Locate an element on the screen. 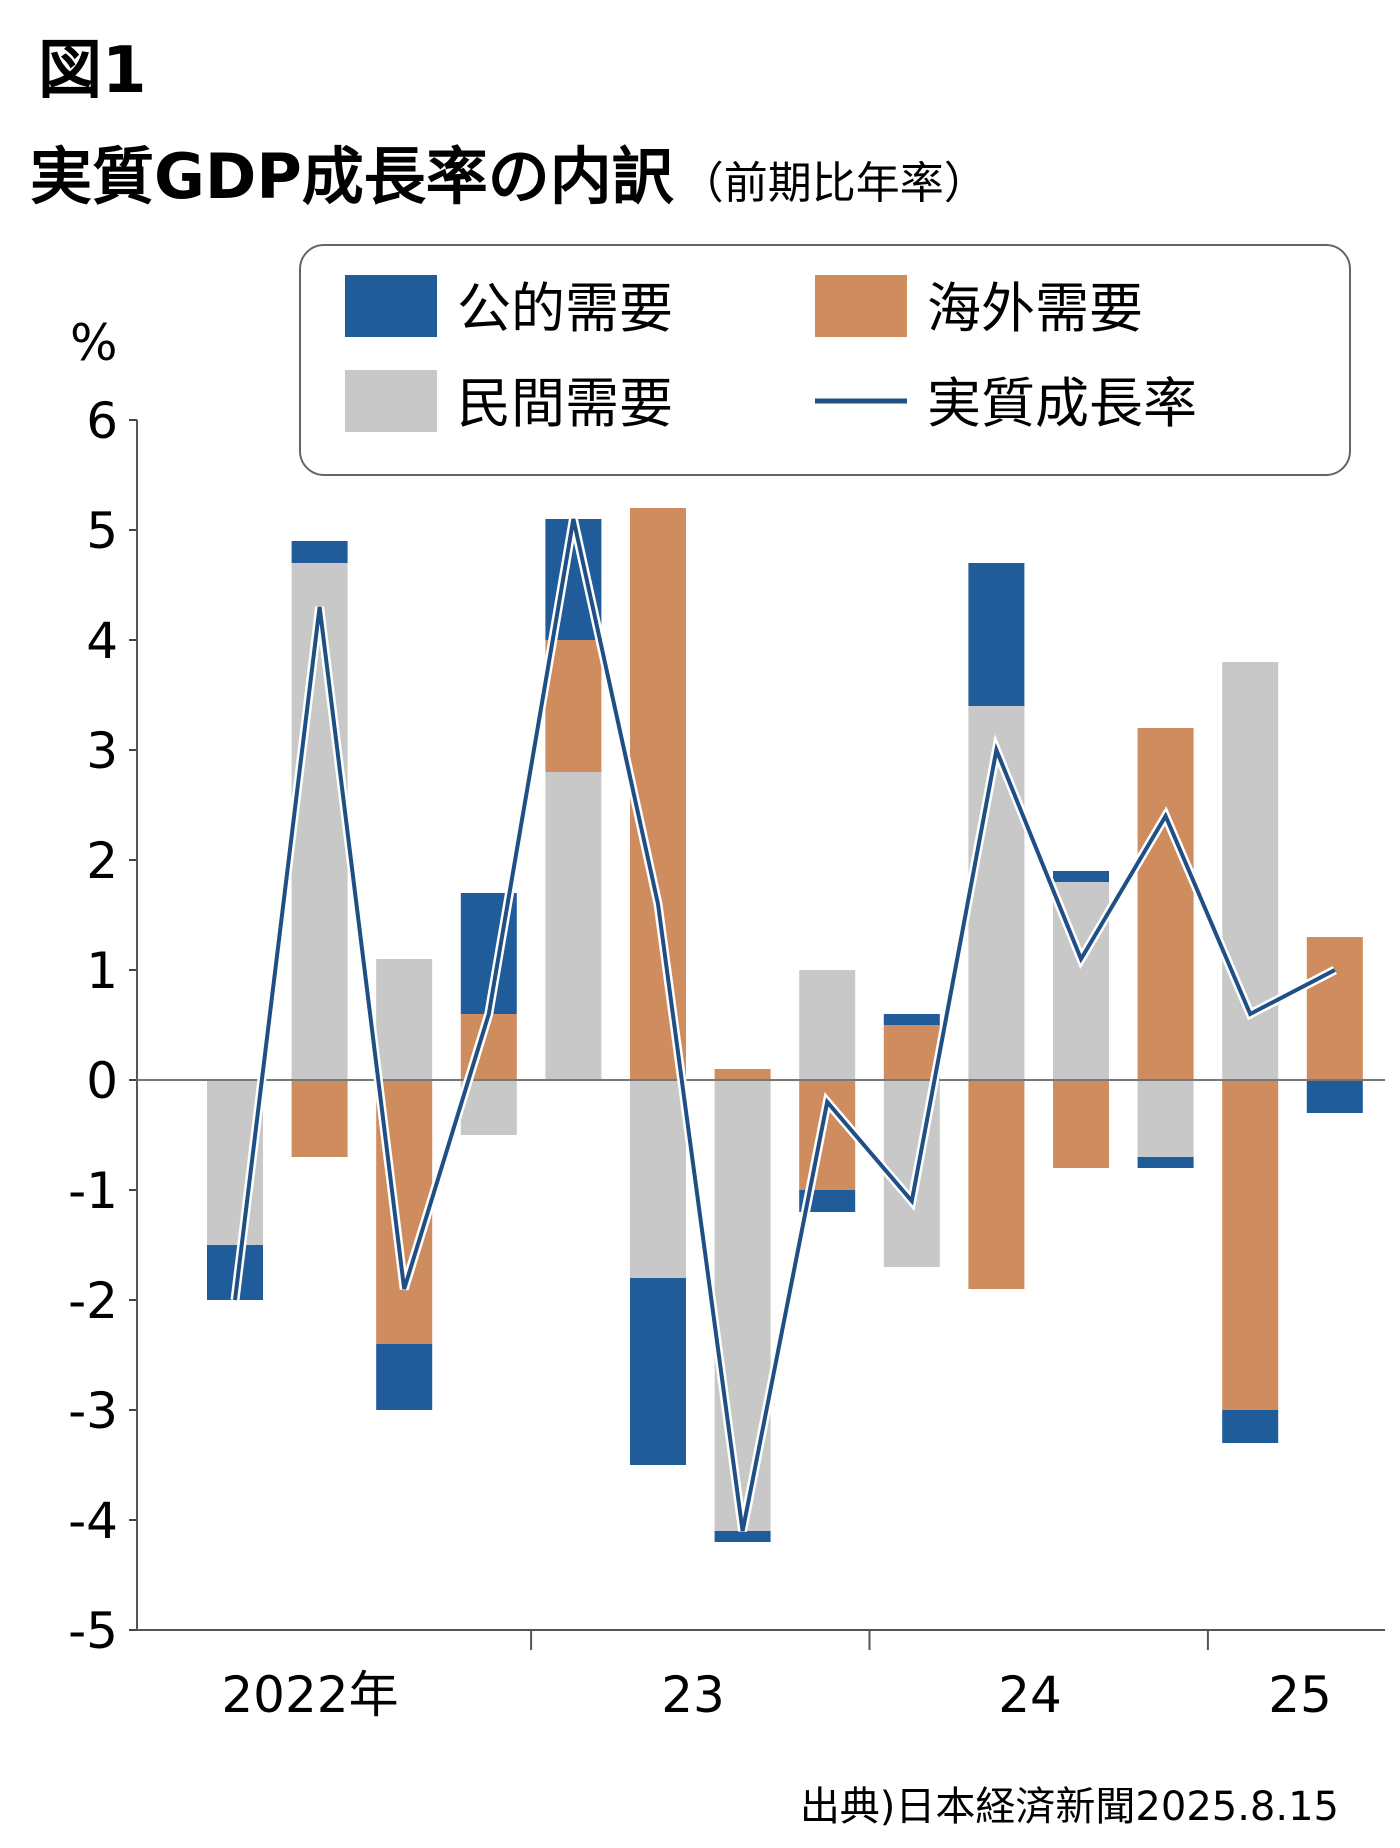 This screenshot has width=1400, height=1848. x-axis-ticks: 2022年 23 24 25 is located at coordinates (776, 1677).